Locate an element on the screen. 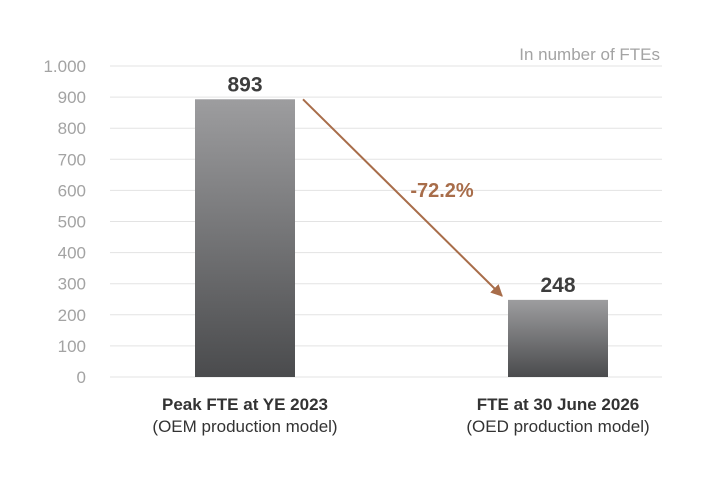 Image resolution: width=710 pixels, height=480 pixels. y-tick-label: 400 is located at coordinates (72, 253).